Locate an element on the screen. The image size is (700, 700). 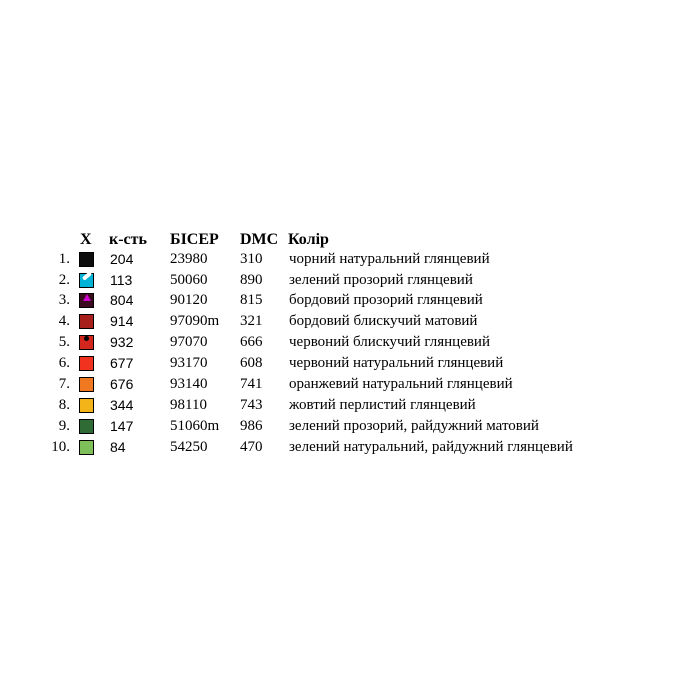
dmc-code: 310 is located at coordinates (251, 259).